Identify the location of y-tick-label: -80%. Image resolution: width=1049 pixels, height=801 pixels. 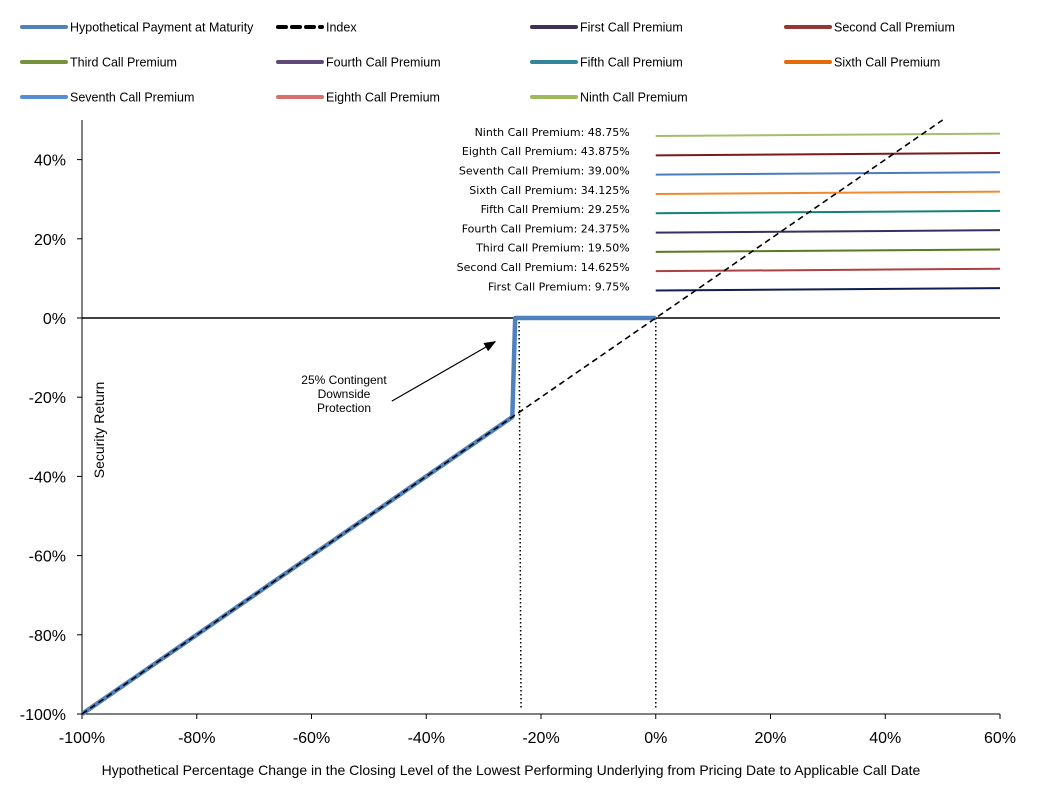
(47, 636).